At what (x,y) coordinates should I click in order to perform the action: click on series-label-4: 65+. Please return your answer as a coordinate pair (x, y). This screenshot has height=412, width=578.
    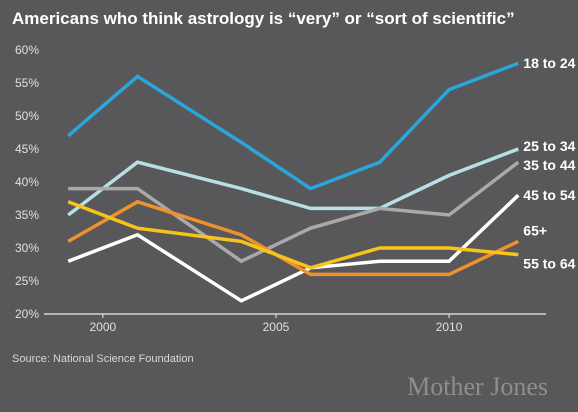
    Looking at the image, I should click on (535, 230).